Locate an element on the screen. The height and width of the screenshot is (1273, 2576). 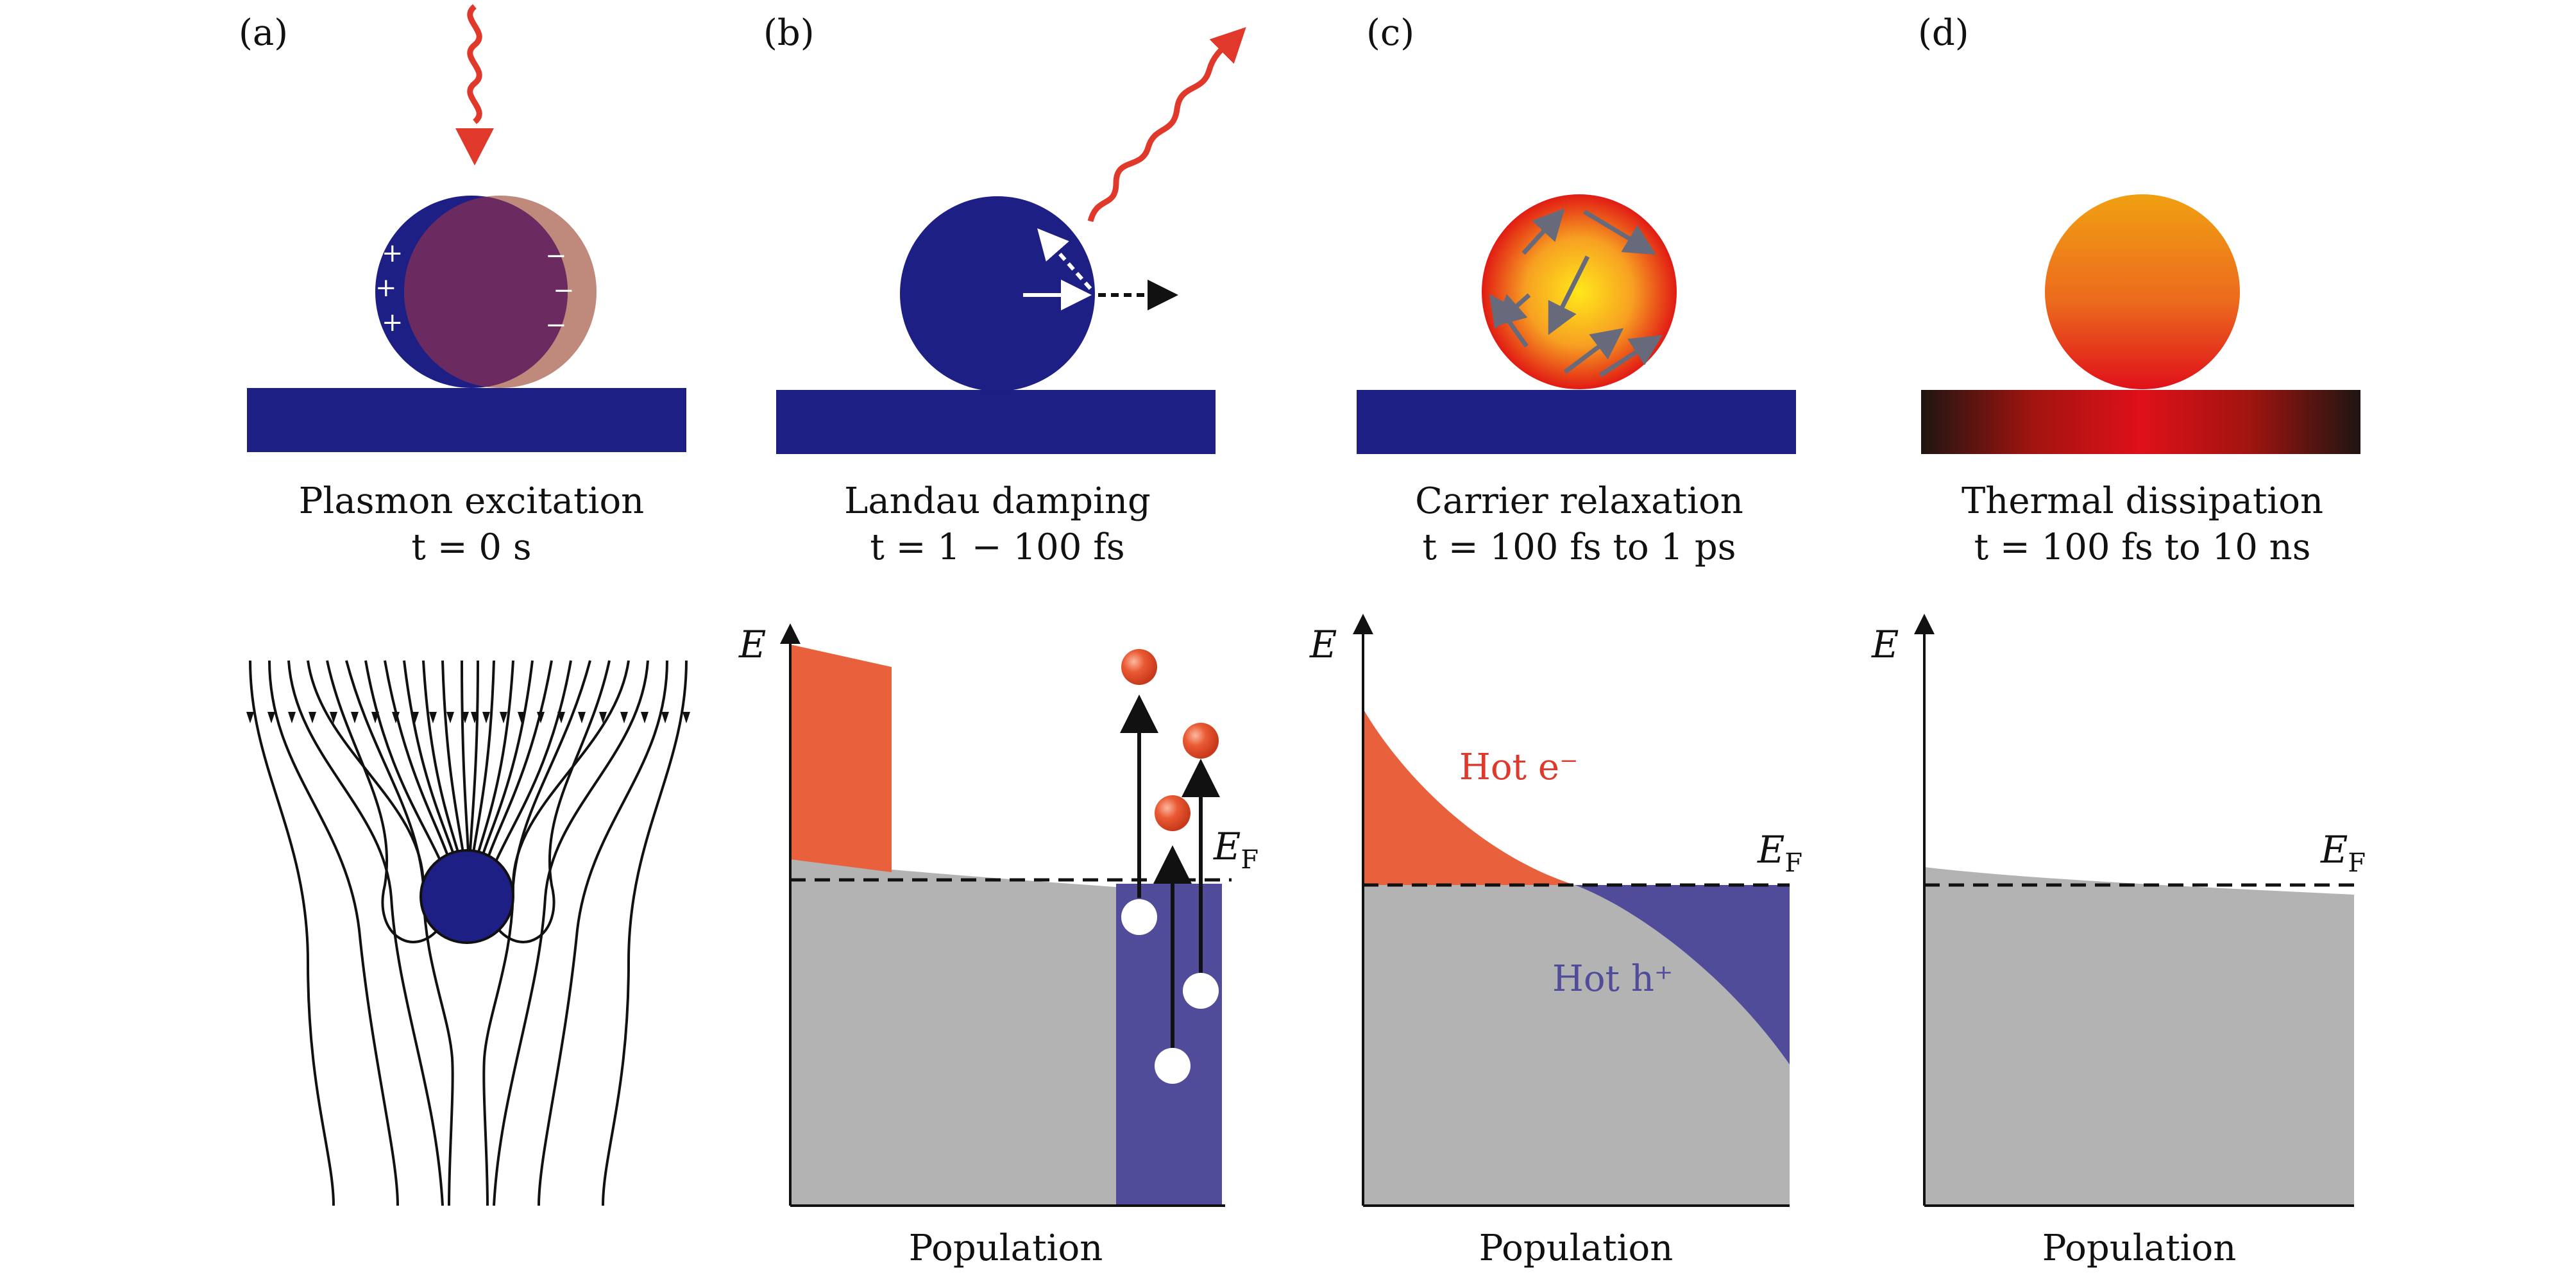
panel-d-time: t = 100 fs to 10 ns is located at coordinates (2142, 547).